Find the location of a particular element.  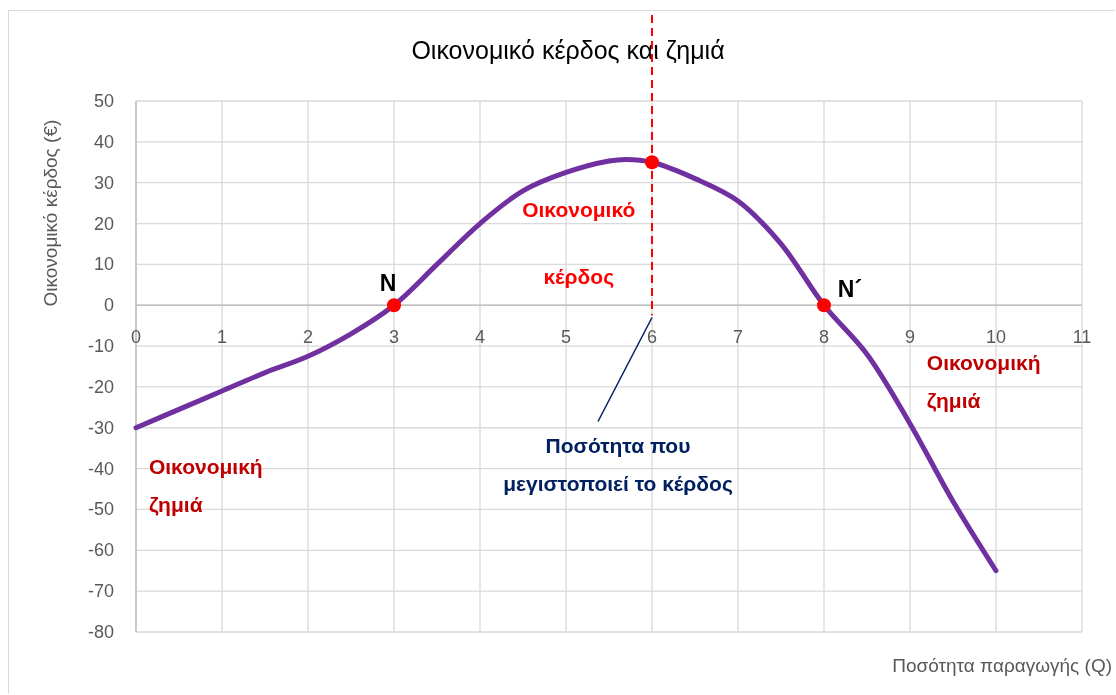

y-tick-label: -20 is located at coordinates (100, 386).